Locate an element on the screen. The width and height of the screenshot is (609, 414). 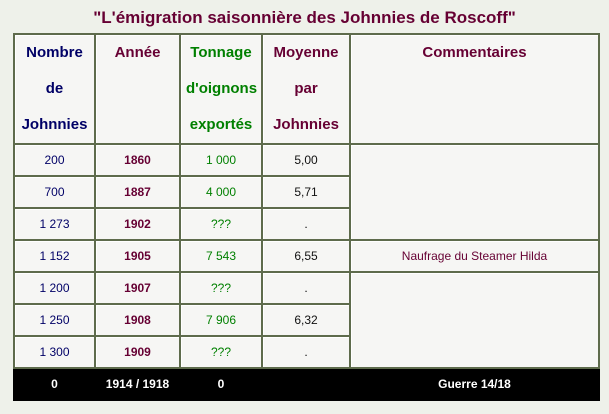
table-cell: 5,71 is located at coordinates (306, 192).